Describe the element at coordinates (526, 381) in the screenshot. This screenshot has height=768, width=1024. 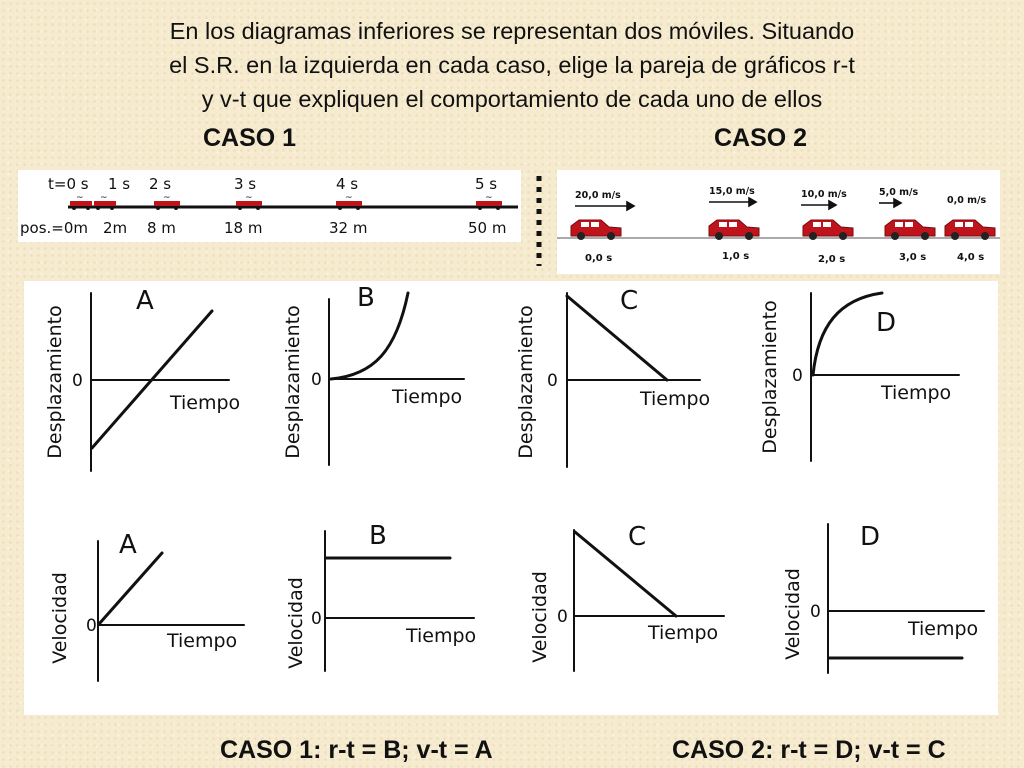
I see `rt-c-displacement-label: Desplazamiento` at that location.